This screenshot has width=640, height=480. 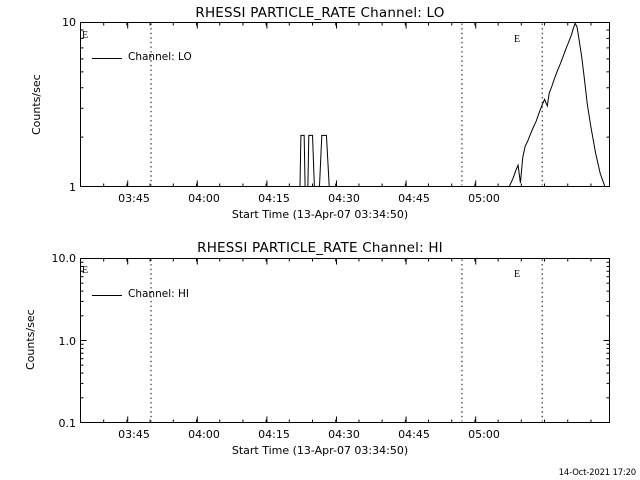 I want to click on panel-lo-xtick-0345: 03:45, so click(x=134, y=198).